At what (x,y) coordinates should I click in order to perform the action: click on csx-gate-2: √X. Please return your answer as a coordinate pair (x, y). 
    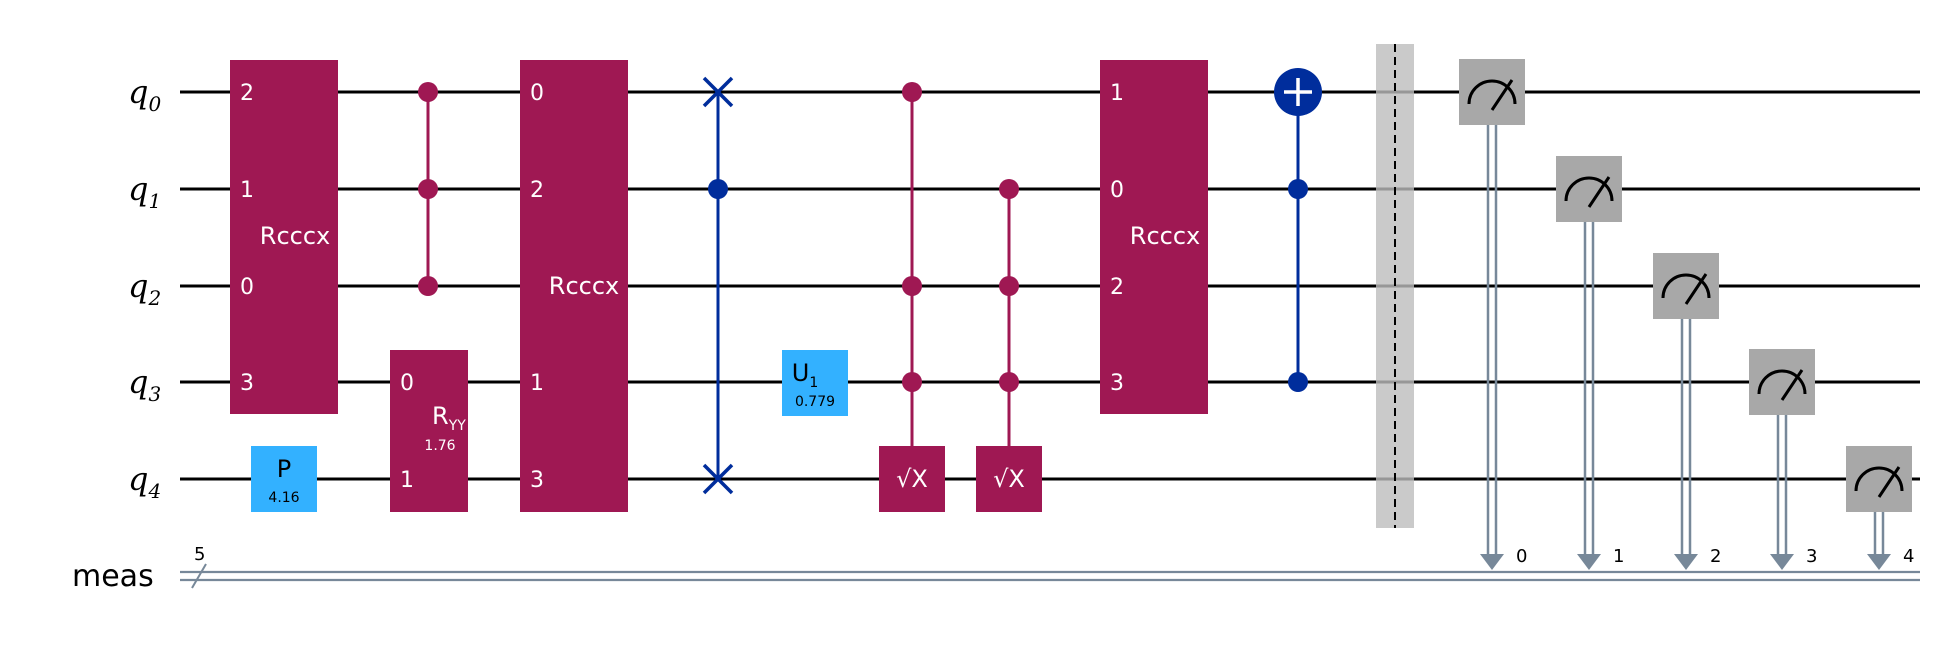
    Looking at the image, I should click on (1009, 345).